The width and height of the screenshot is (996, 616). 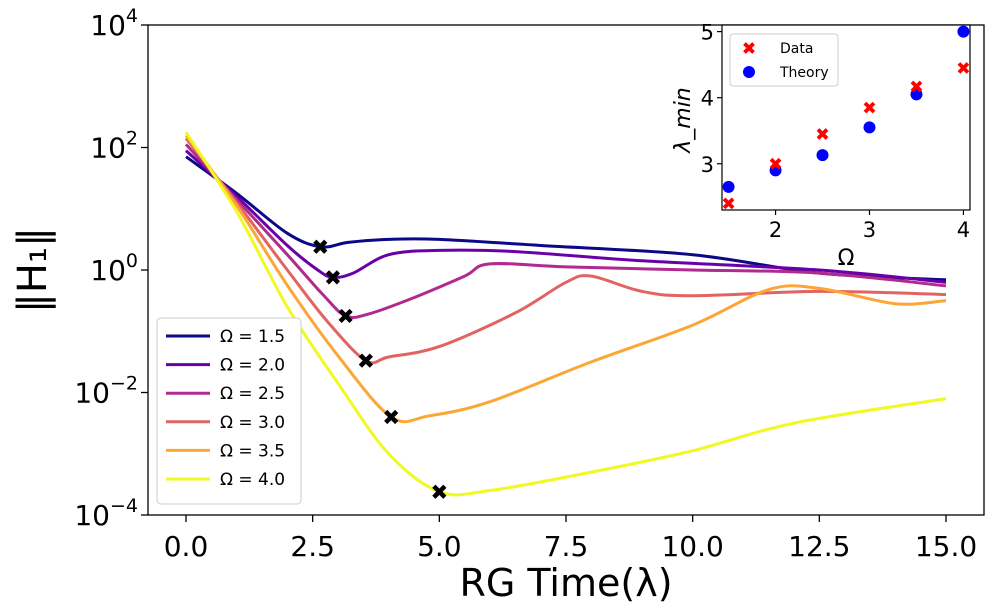 What do you see at coordinates (565, 583) in the screenshot?
I see `main-x-axis-label: RG Time(λ)` at bounding box center [565, 583].